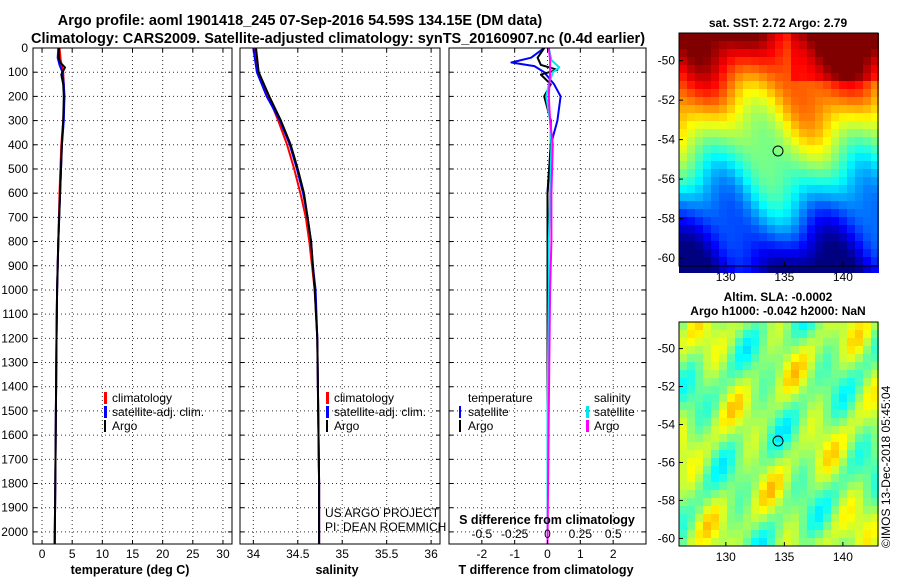 The image size is (900, 580). Describe the element at coordinates (154, 412) in the screenshot. I see `temperature-legend: climatology satellite-adj. clim. Argo` at that location.